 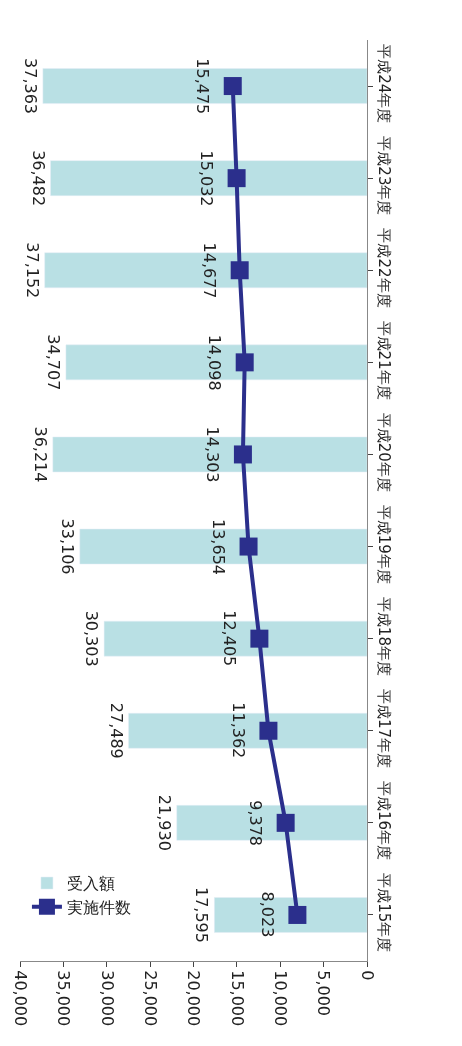 What do you see at coordinates (64, 998) in the screenshot?
I see `x-tick-label: 35,000` at bounding box center [64, 998].